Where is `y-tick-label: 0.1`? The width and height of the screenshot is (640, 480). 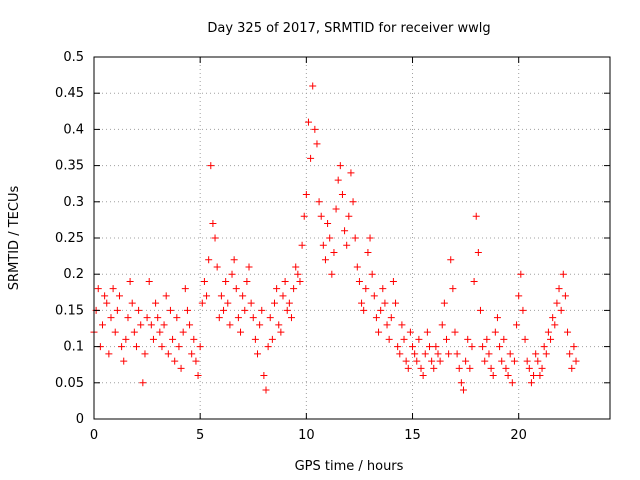
y-tick-label: 0.1 is located at coordinates (73, 347).